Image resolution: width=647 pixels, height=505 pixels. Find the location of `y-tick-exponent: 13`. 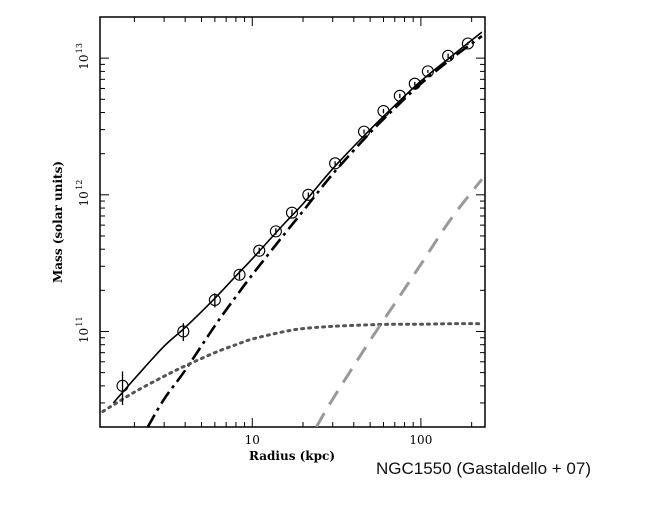

y-tick-exponent: 13 is located at coordinates (79, 48).